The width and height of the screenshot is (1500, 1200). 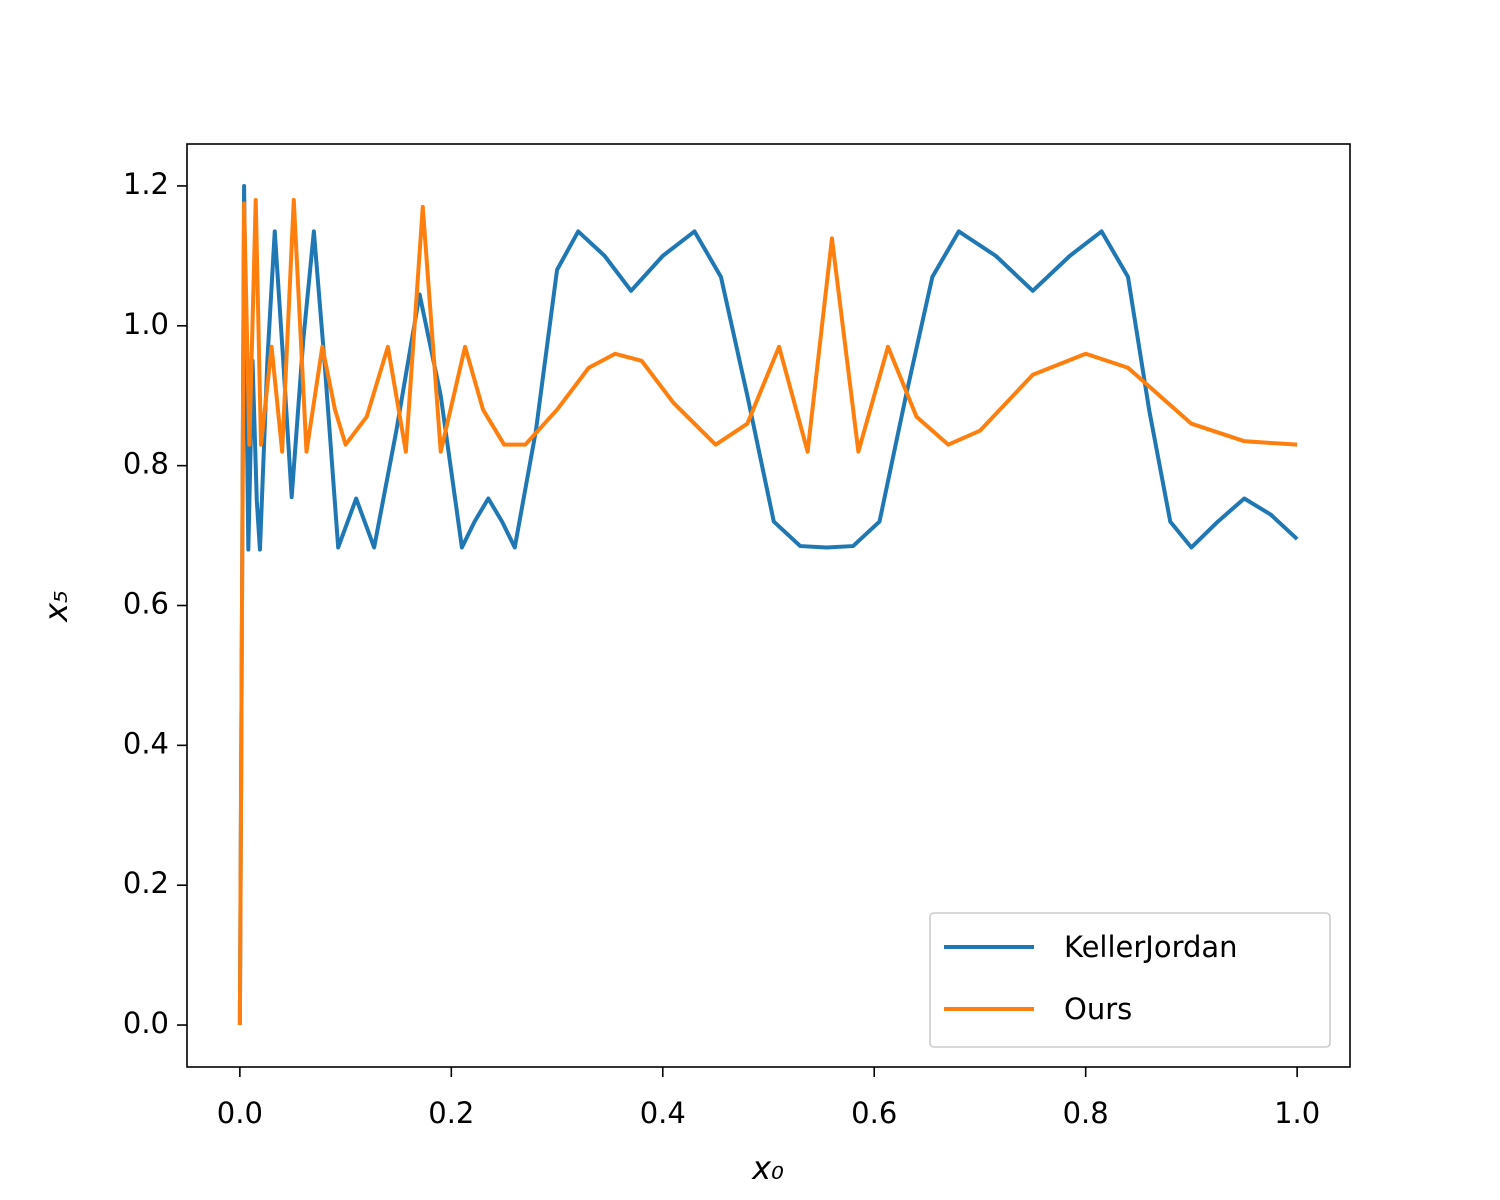 What do you see at coordinates (146, 604) in the screenshot?
I see `y-tick-label: 0.6` at bounding box center [146, 604].